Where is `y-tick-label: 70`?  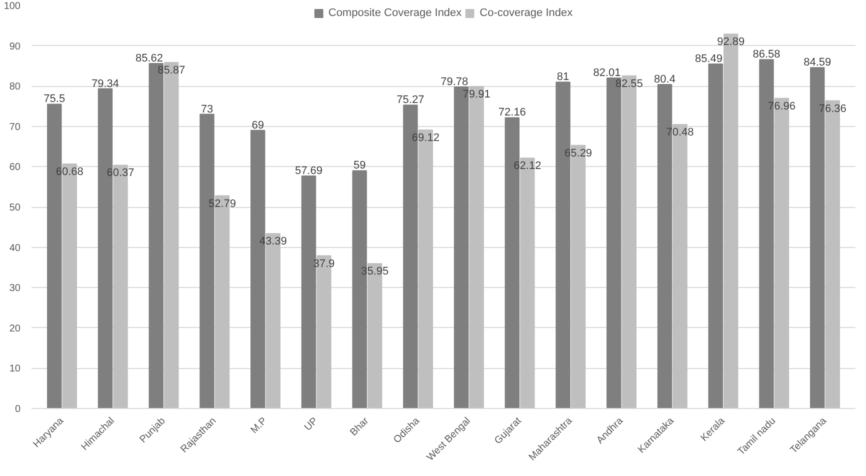 y-tick-label: 70 is located at coordinates (15, 127).